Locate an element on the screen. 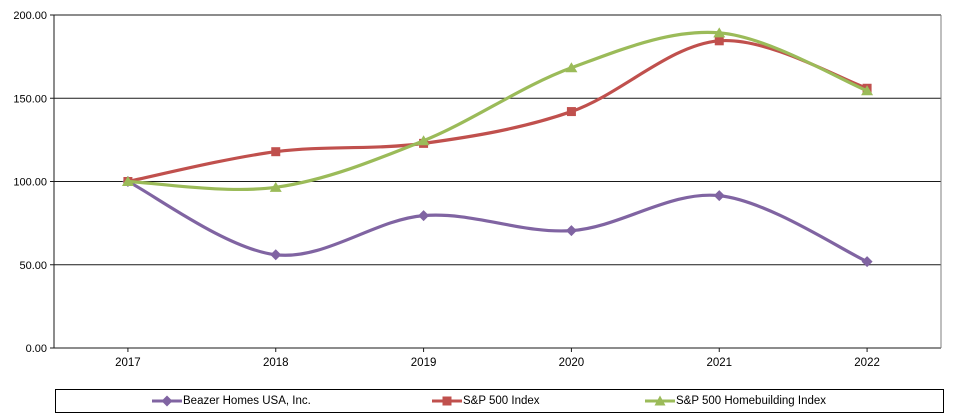 The height and width of the screenshot is (419, 953). legend-label-sp500: S&P 500 Index is located at coordinates (501, 401).